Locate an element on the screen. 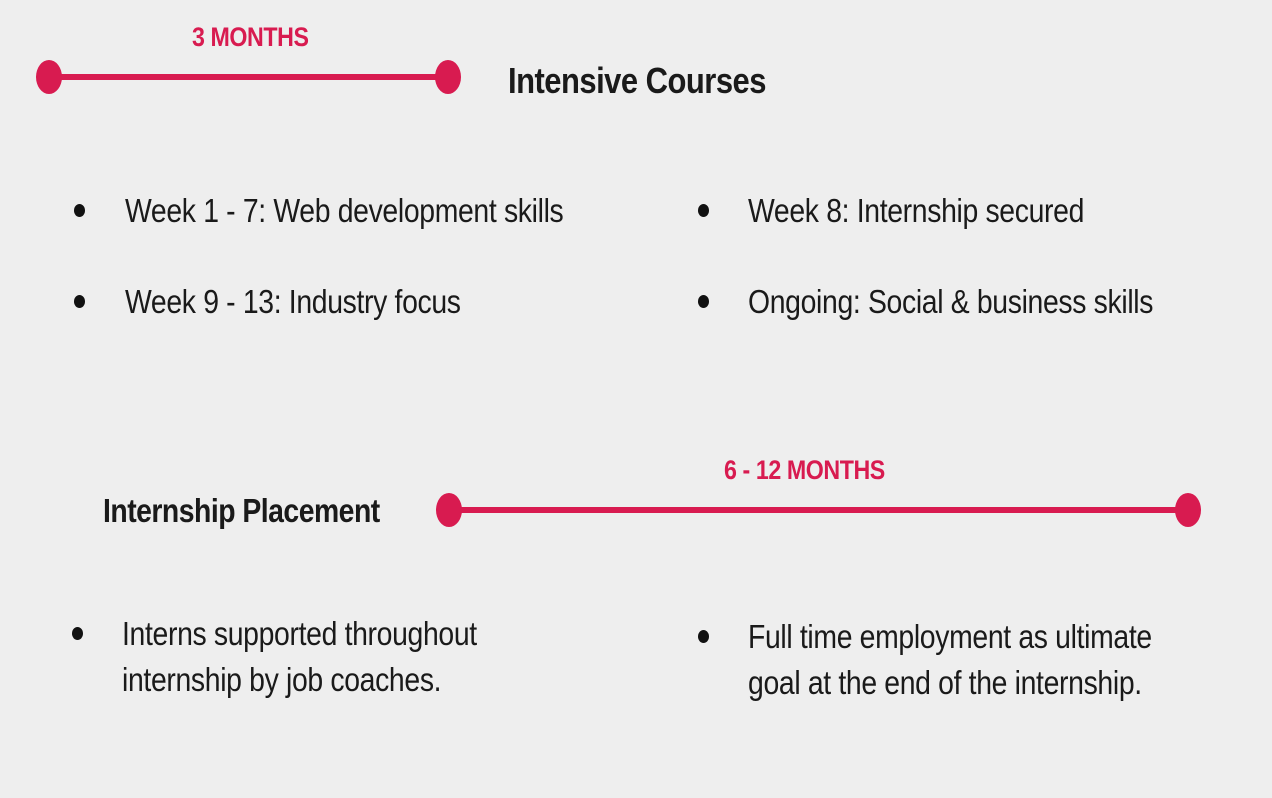 This screenshot has width=1272, height=798. list-item-line: Interns supported throughout is located at coordinates (299, 633).